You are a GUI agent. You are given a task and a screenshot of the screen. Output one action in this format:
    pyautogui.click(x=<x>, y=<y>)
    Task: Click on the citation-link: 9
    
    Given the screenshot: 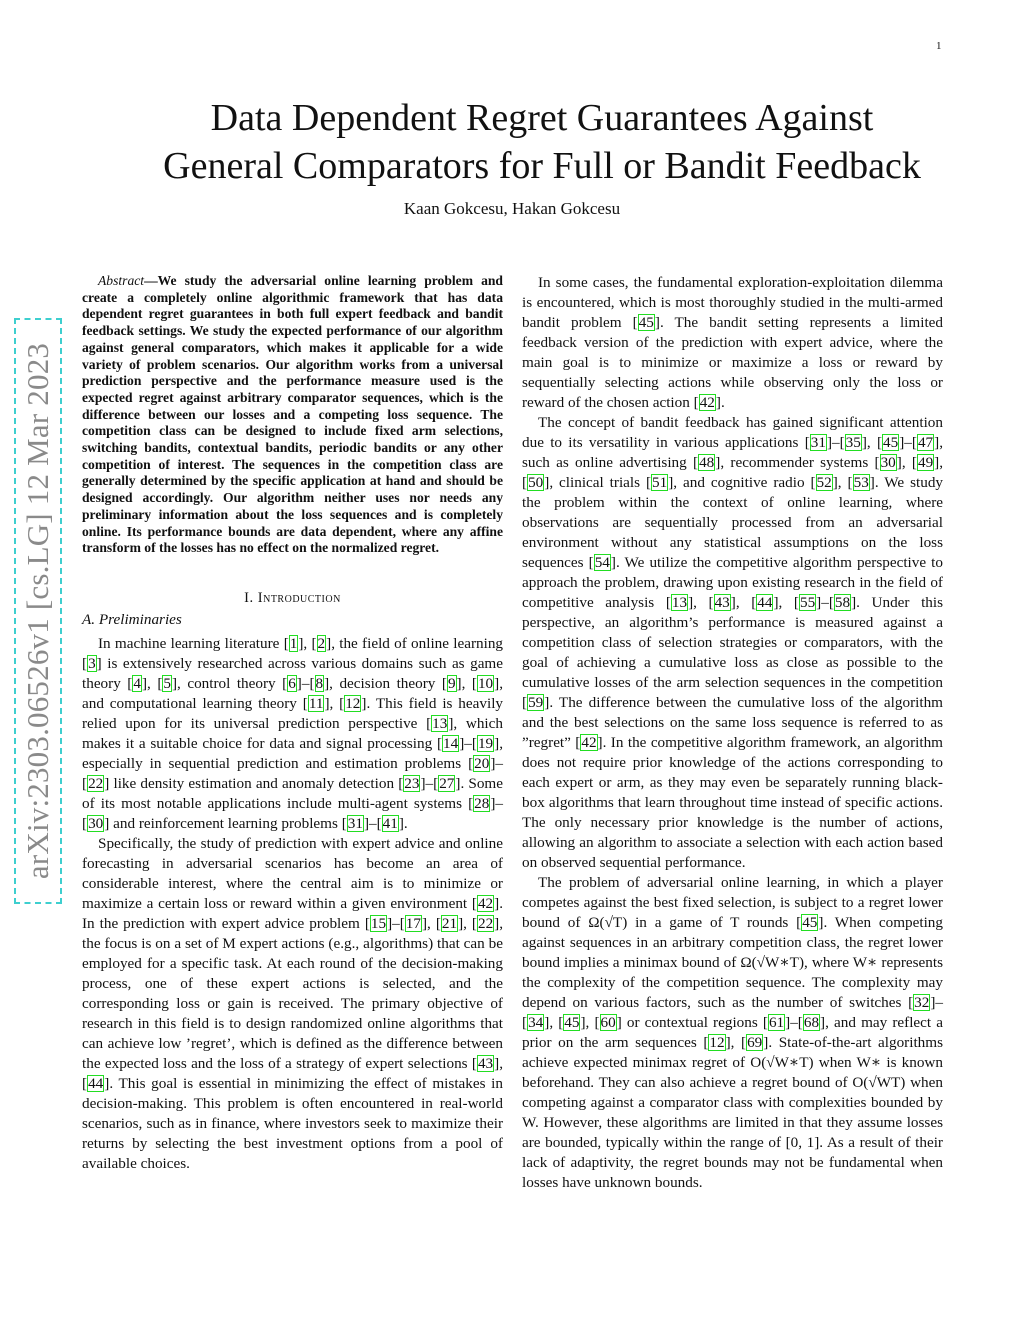 What is the action you would take?
    pyautogui.click(x=451, y=683)
    